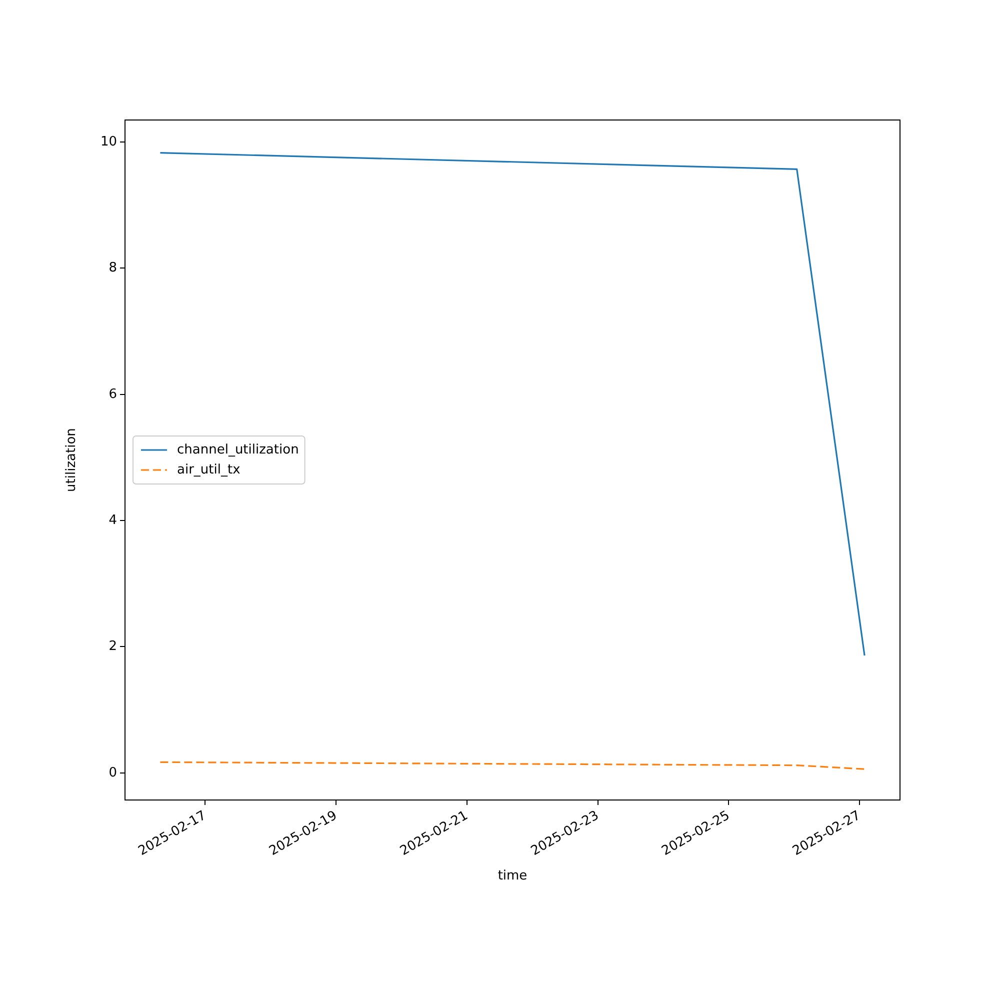 Image resolution: width=1000 pixels, height=1000 pixels. I want to click on y-tick-label: 10, so click(108, 142).